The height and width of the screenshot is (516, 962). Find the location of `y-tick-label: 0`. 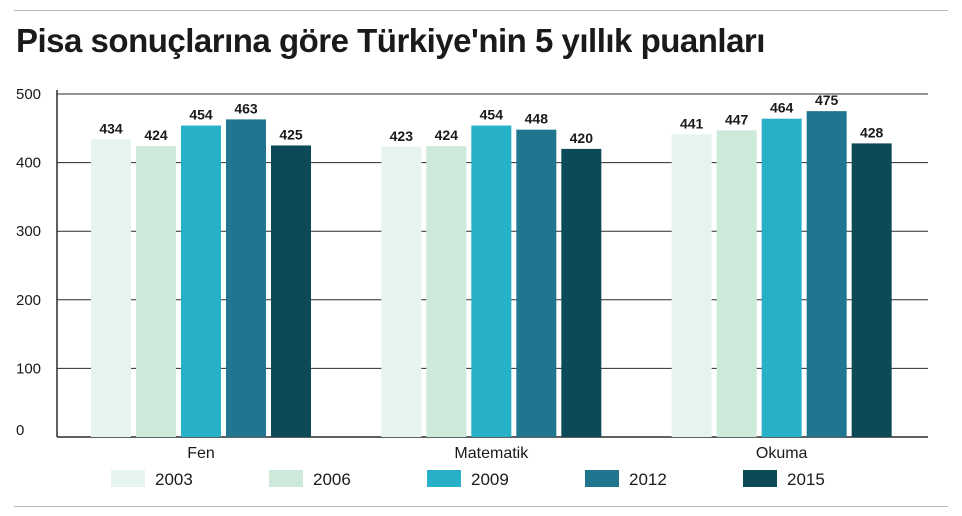

y-tick-label: 0 is located at coordinates (20, 430).